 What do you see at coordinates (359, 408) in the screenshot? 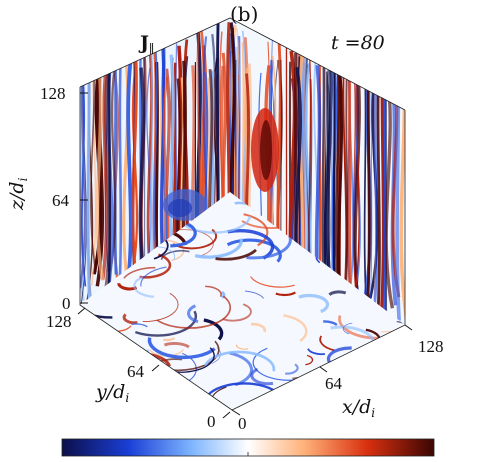
I see `x-axis-label: x/di` at bounding box center [359, 408].